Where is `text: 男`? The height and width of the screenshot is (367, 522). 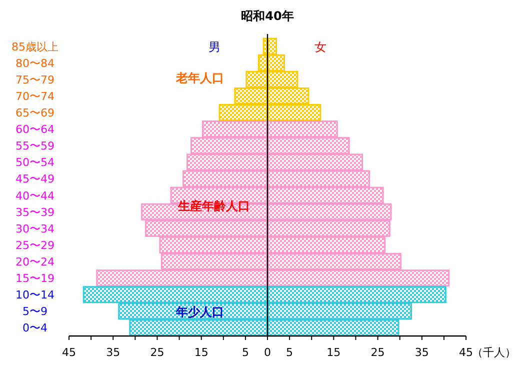 text: 男 is located at coordinates (214, 47).